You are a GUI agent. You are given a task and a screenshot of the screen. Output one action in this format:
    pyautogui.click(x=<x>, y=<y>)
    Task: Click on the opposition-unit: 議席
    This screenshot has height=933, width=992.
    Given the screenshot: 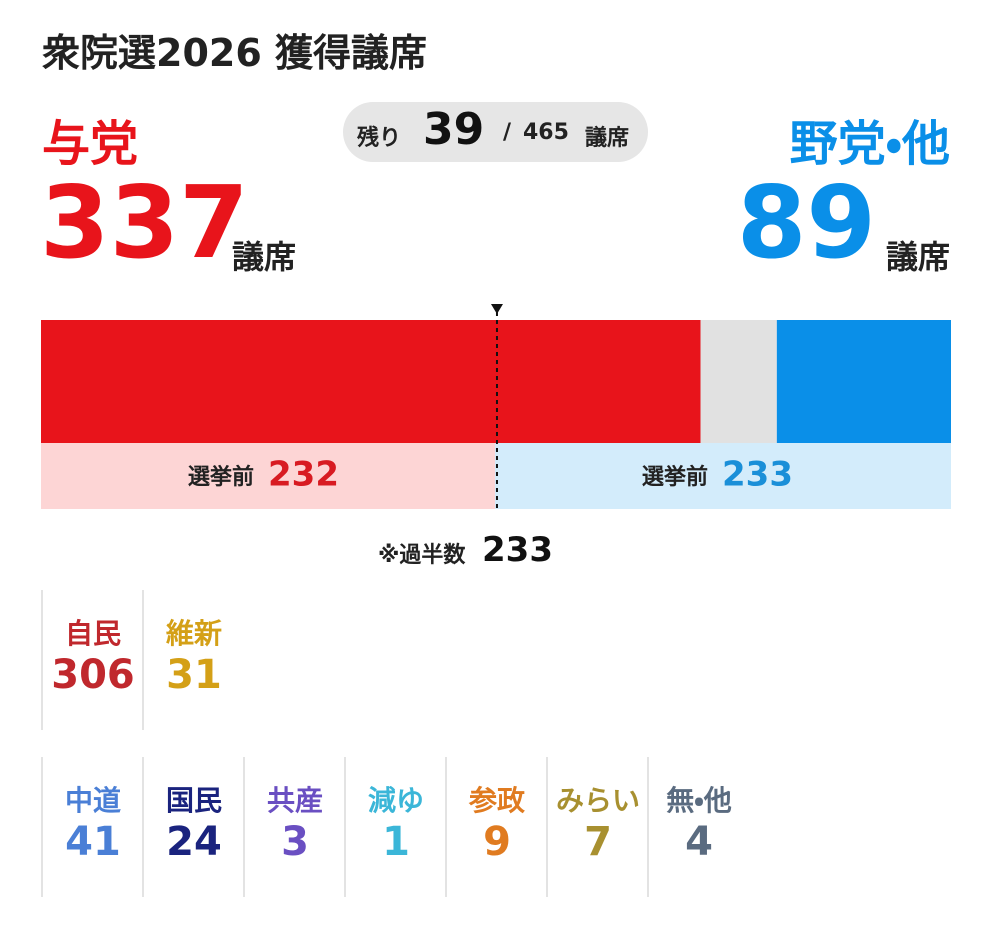 What is the action you would take?
    pyautogui.click(x=917, y=257)
    